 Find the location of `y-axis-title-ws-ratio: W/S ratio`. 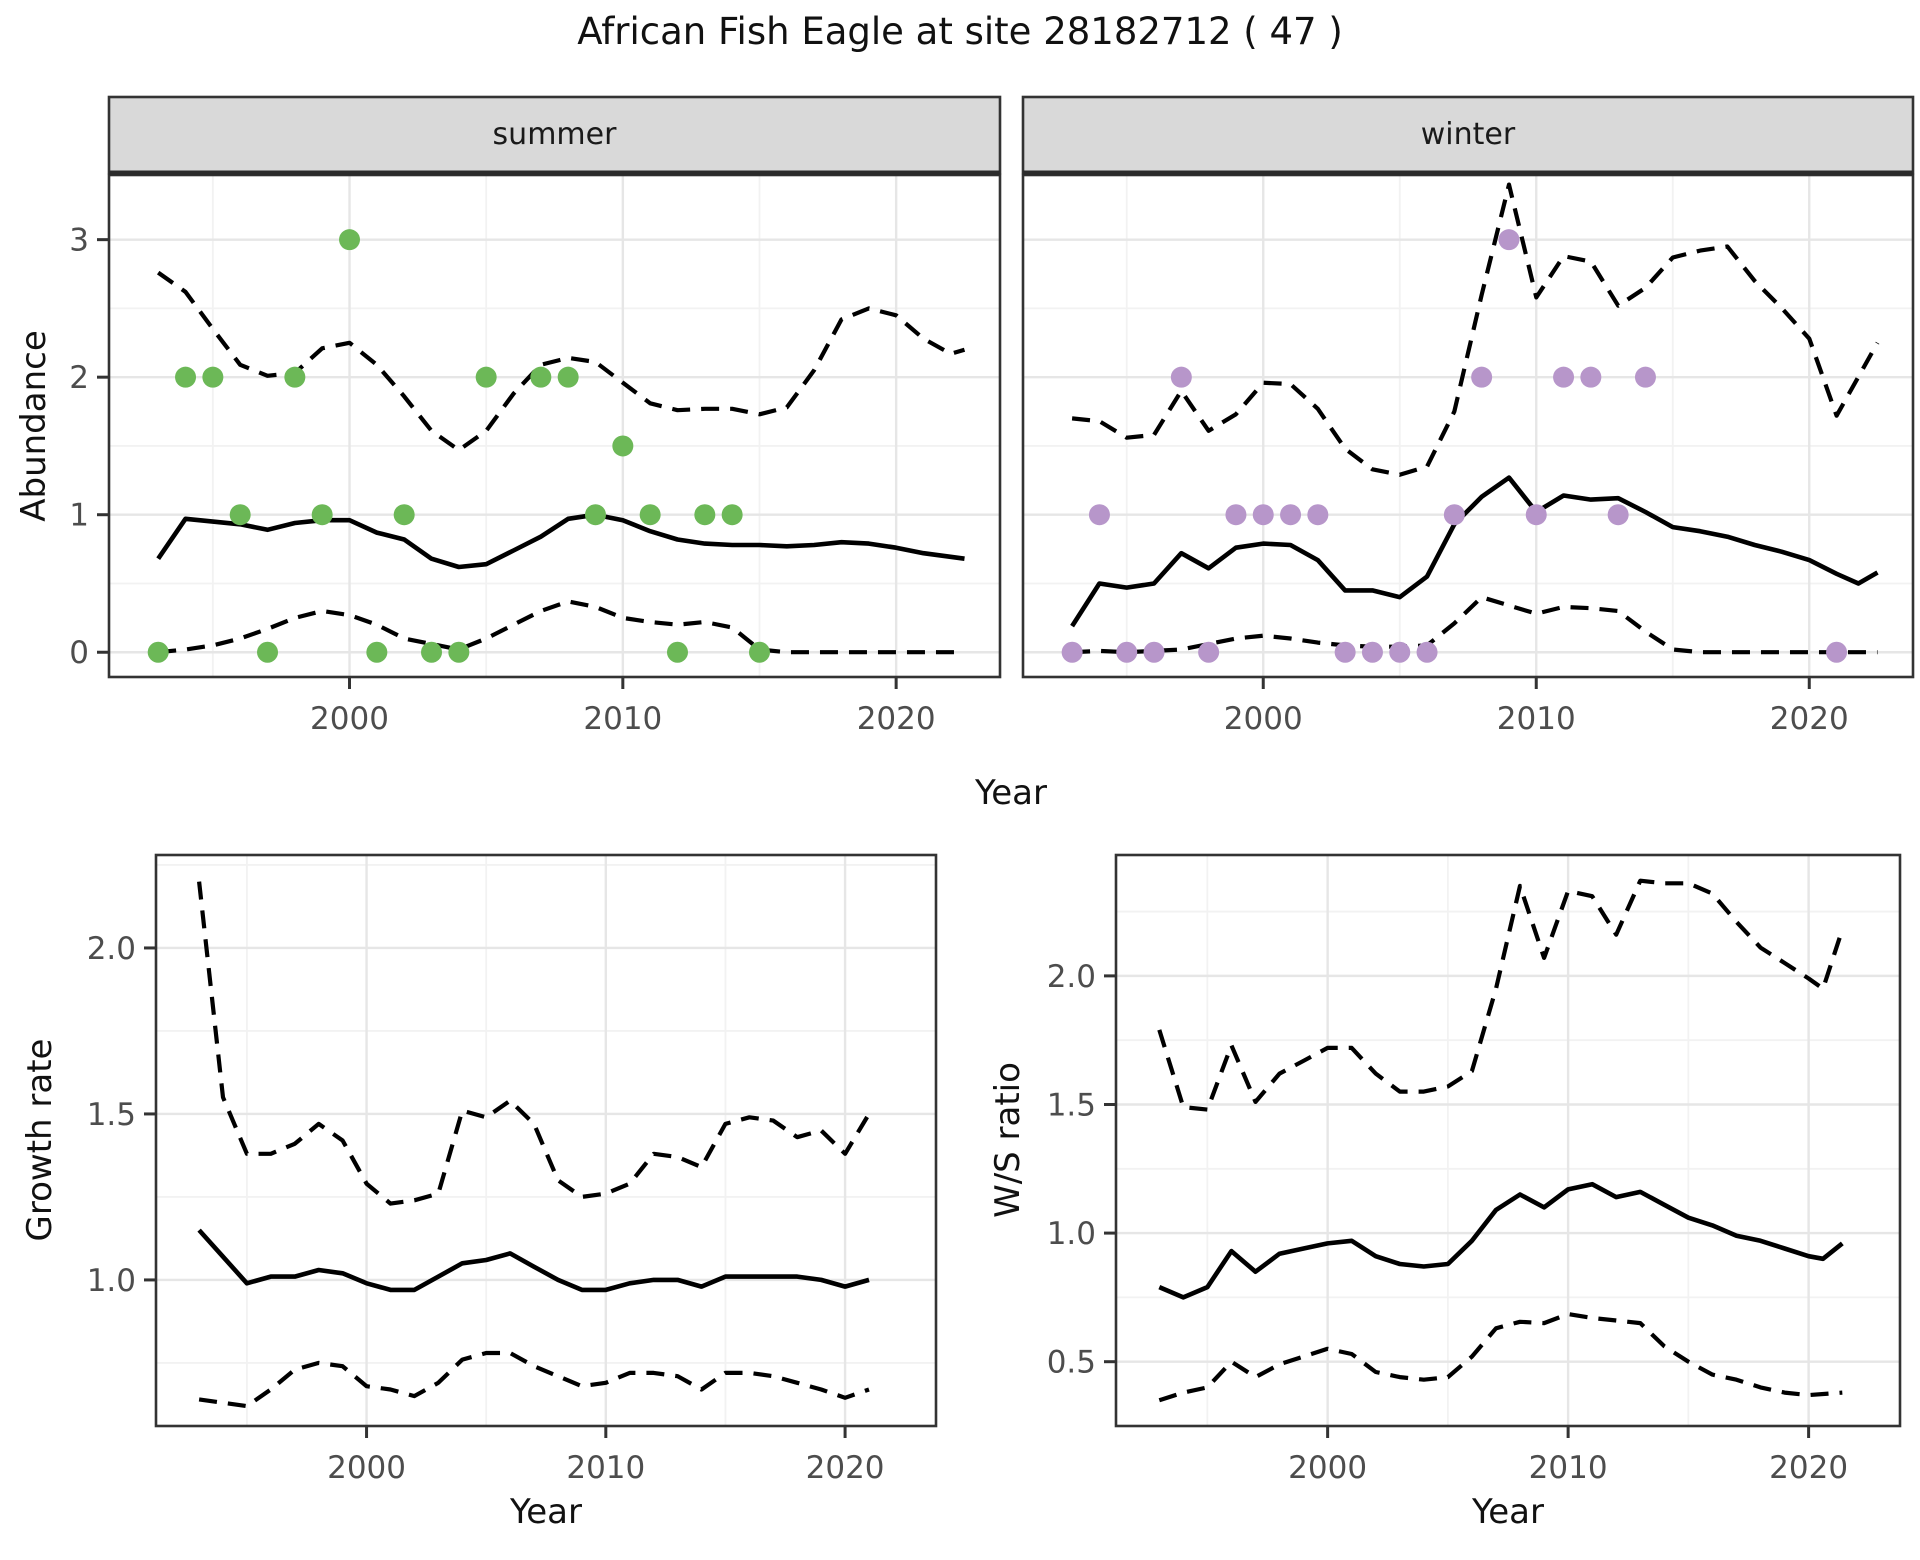

y-axis-title-ws-ratio: W/S ratio is located at coordinates (1008, 1140).